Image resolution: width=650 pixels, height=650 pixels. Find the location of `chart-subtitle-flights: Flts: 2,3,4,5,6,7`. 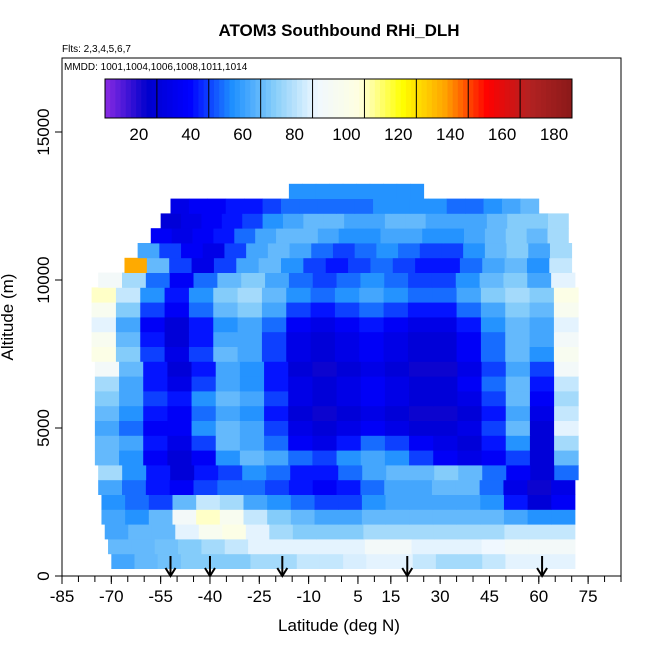

chart-subtitle-flights: Flts: 2,3,4,5,6,7 is located at coordinates (96, 49).